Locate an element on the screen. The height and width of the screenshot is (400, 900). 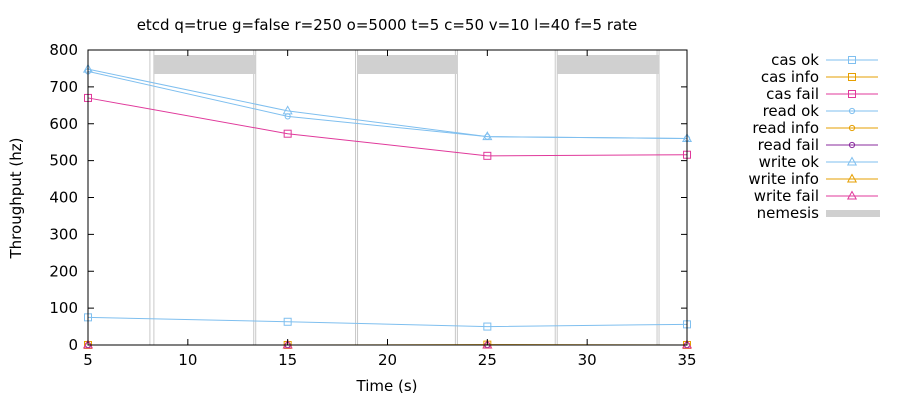
y-tick-label: 100 is located at coordinates (63, 308).